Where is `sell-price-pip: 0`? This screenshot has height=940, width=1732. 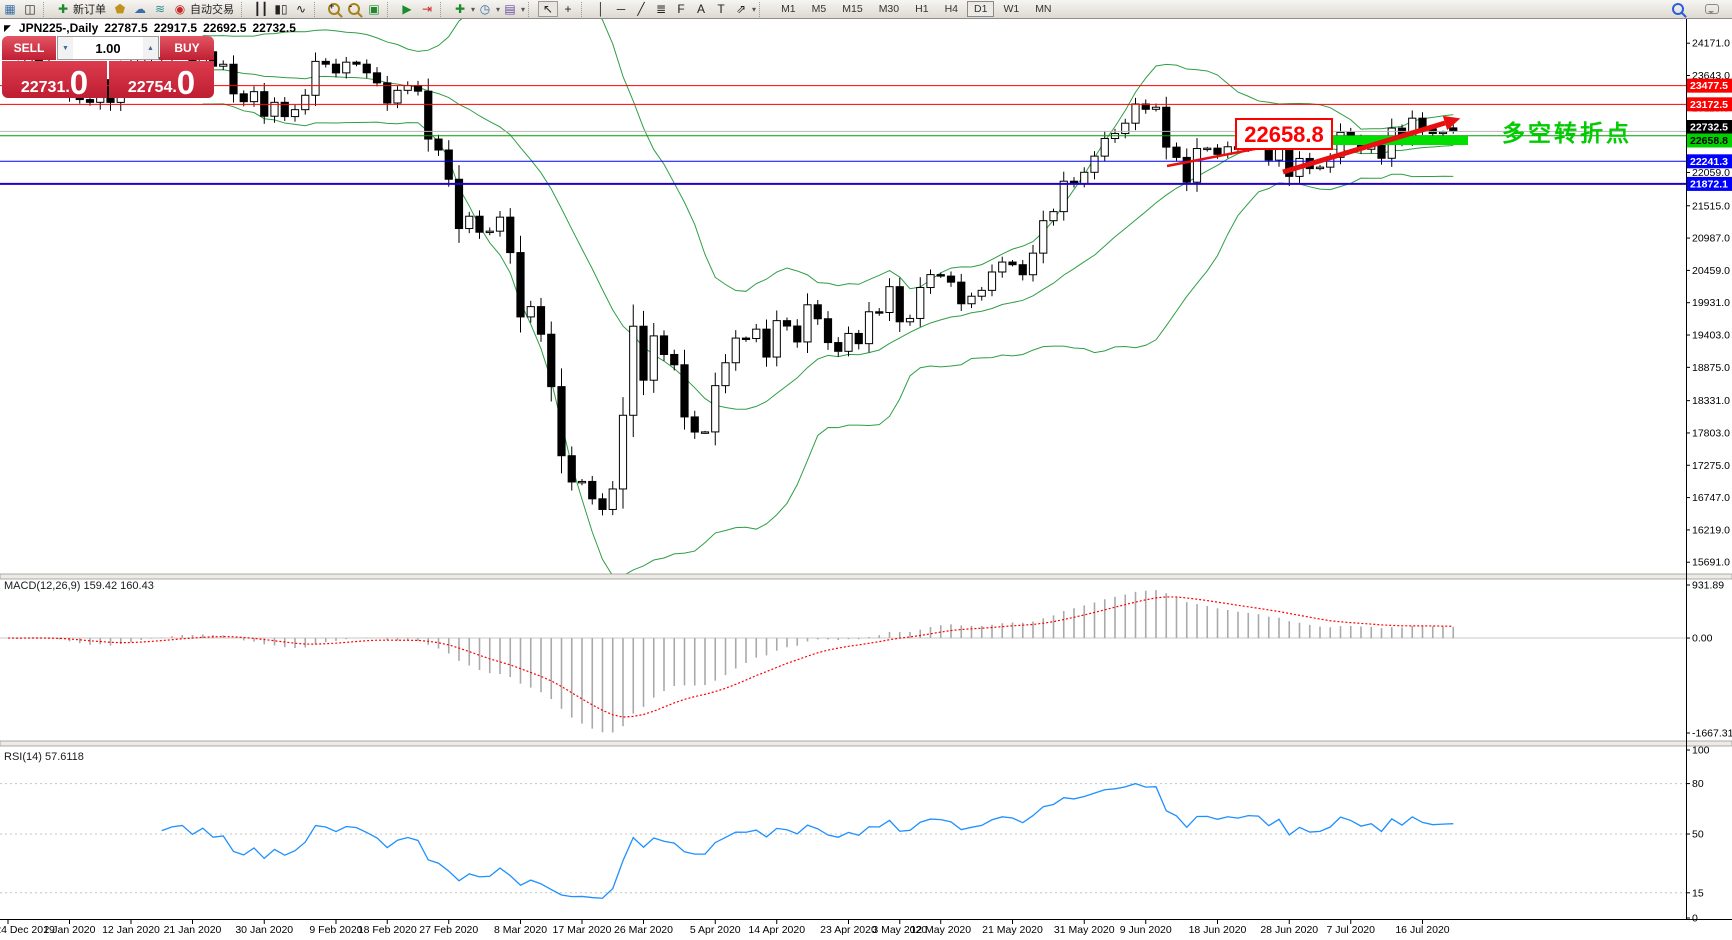 sell-price-pip: 0 is located at coordinates (79, 82).